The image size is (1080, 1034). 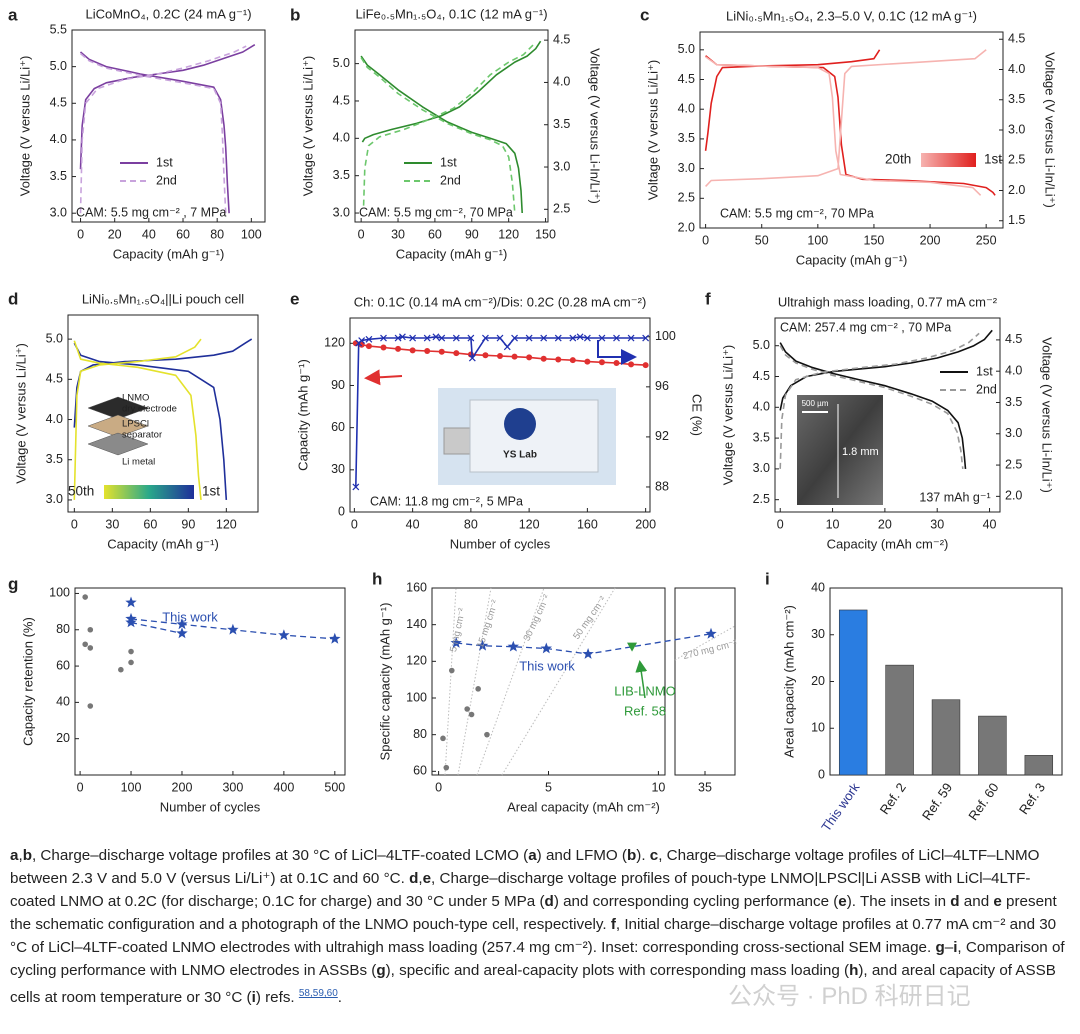 What do you see at coordinates (438, 787) in the screenshot?
I see `x-tick-label: 0` at bounding box center [438, 787].